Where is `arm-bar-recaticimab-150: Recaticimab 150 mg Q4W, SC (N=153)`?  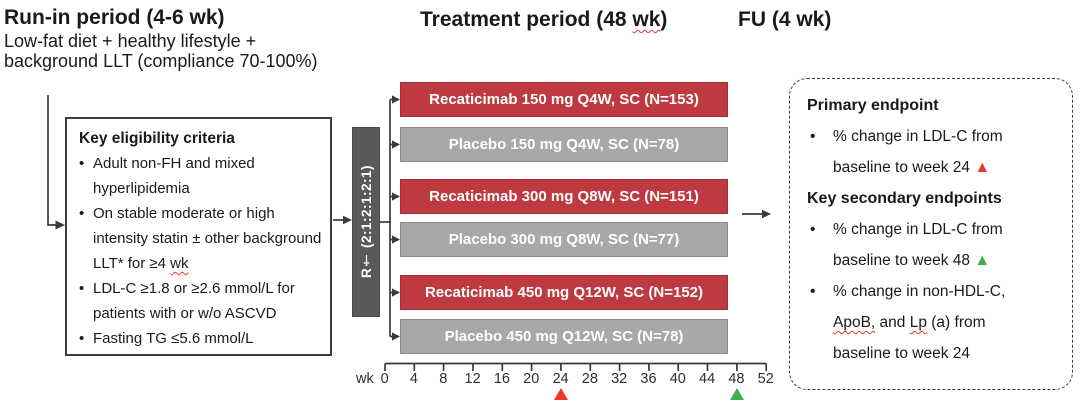 arm-bar-recaticimab-150: Recaticimab 150 mg Q4W, SC (N=153) is located at coordinates (564, 99).